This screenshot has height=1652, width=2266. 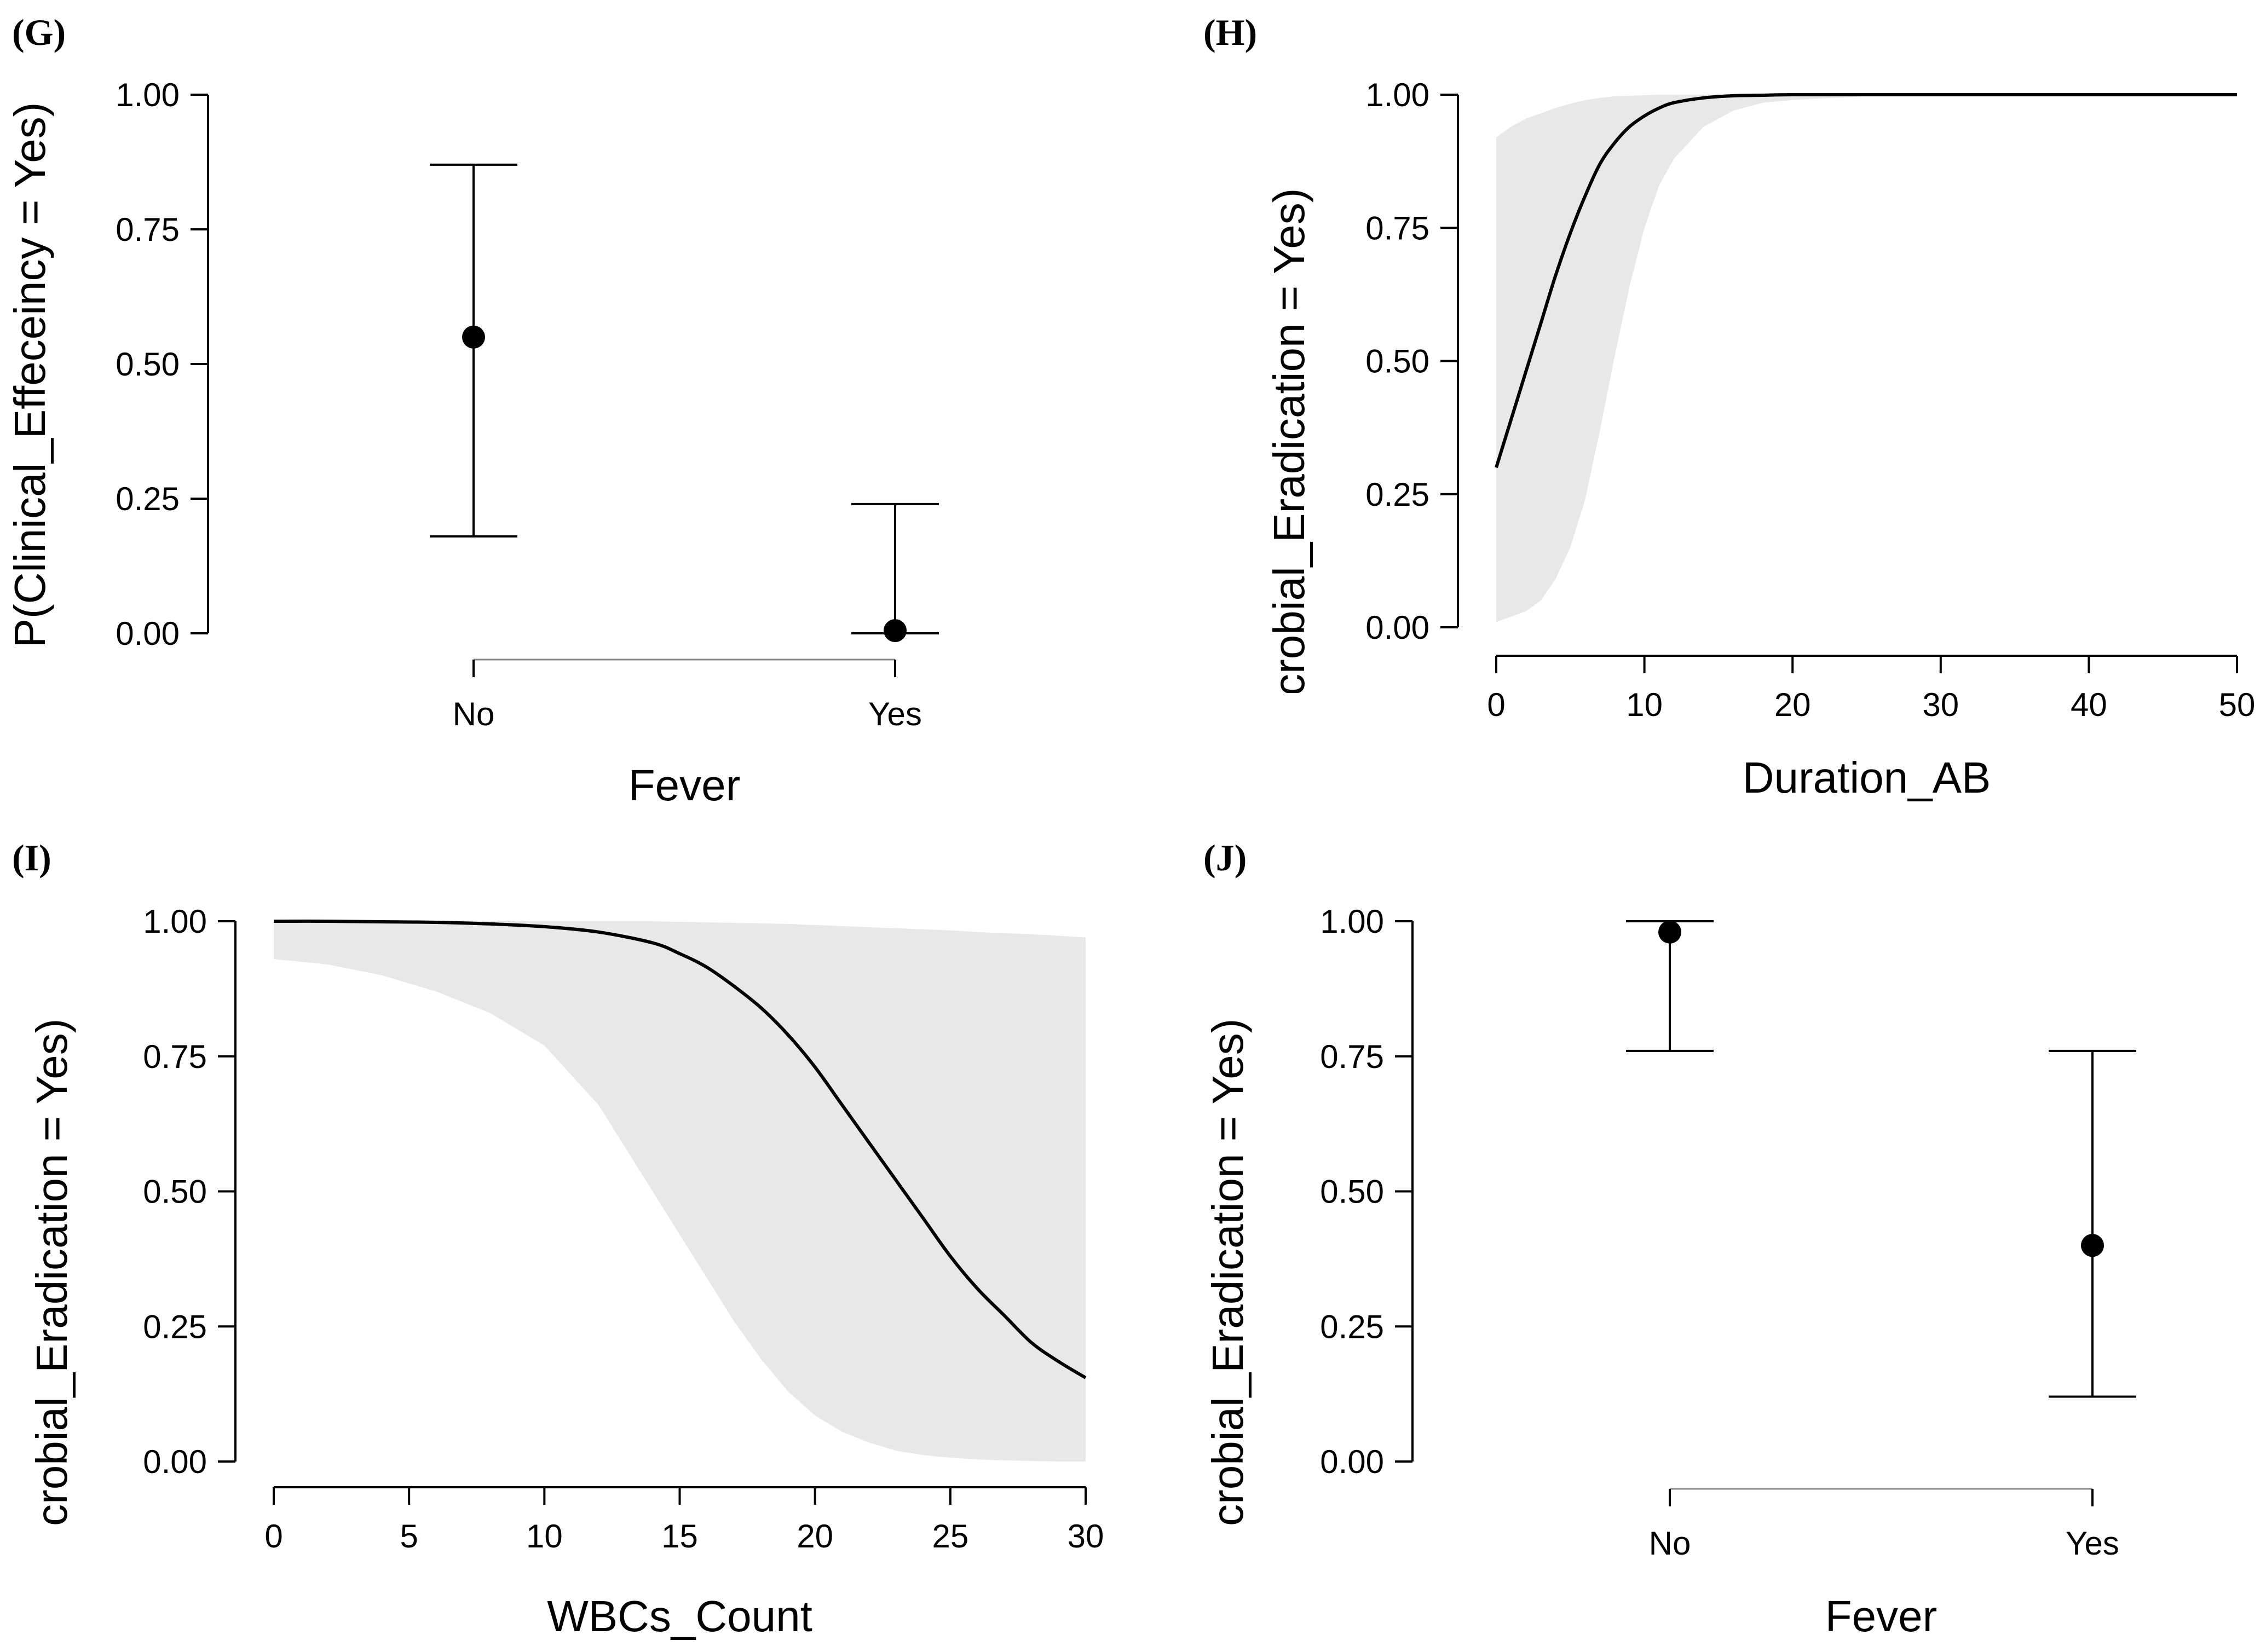 What do you see at coordinates (39, 32) in the screenshot?
I see `panel-label: (G)` at bounding box center [39, 32].